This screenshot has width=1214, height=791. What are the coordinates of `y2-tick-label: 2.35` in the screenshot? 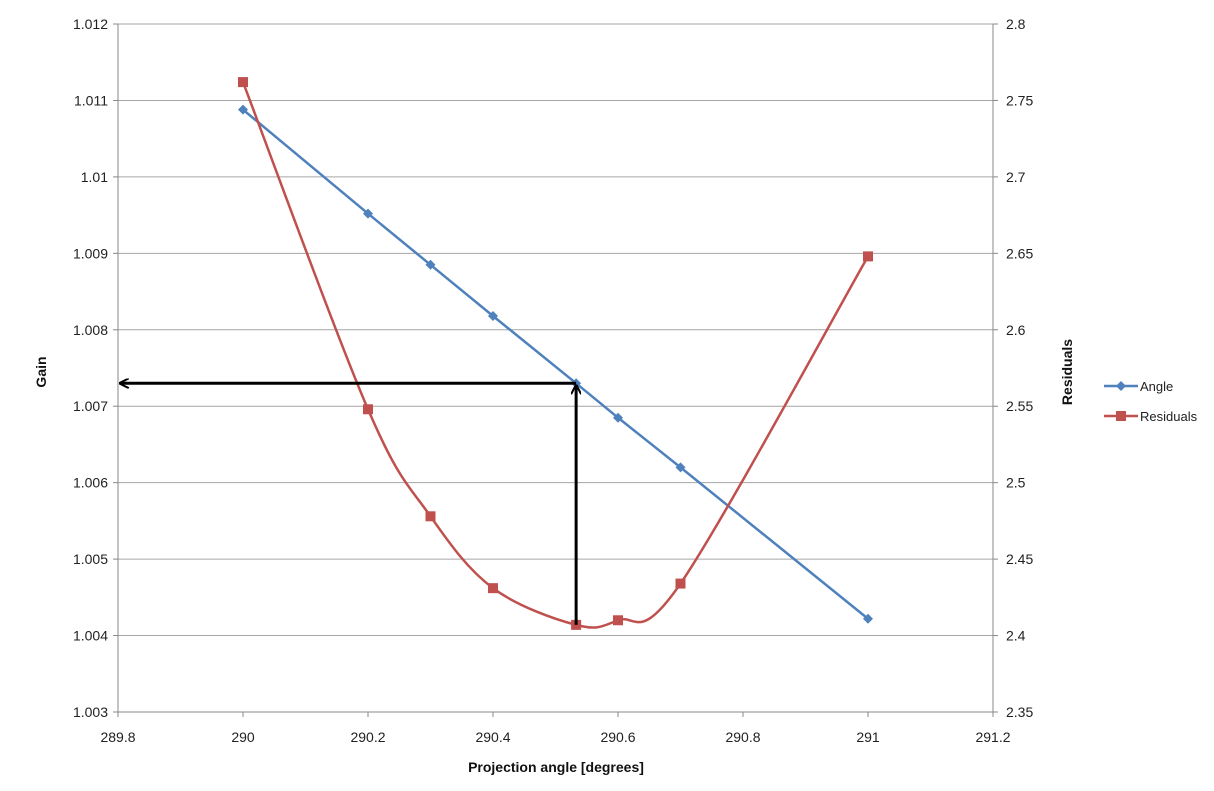 It's located at (1019, 712).